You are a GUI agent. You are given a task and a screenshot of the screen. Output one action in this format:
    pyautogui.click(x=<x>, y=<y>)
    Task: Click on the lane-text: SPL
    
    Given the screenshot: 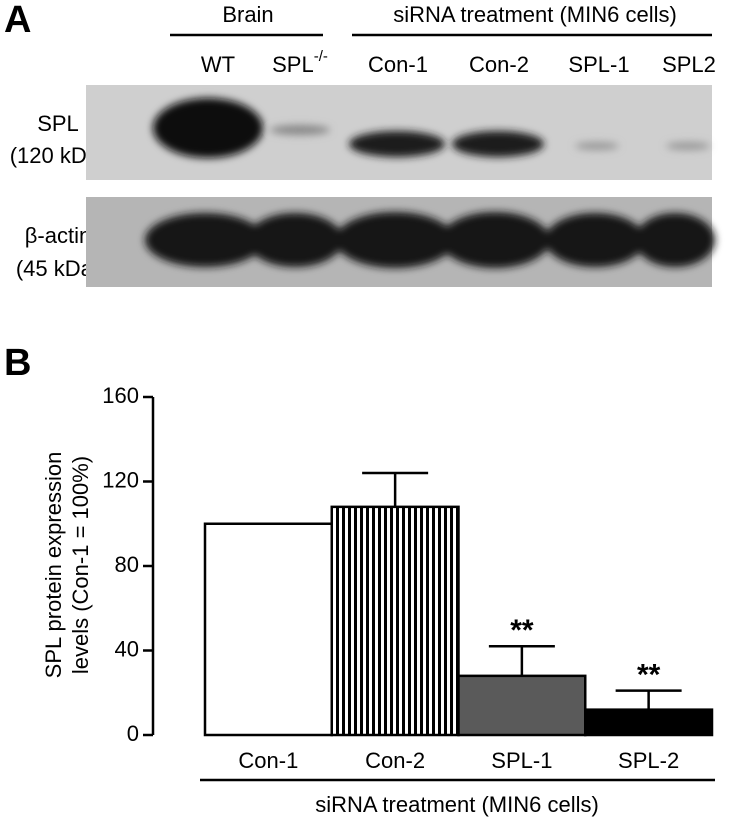 What is the action you would take?
    pyautogui.click(x=293, y=64)
    